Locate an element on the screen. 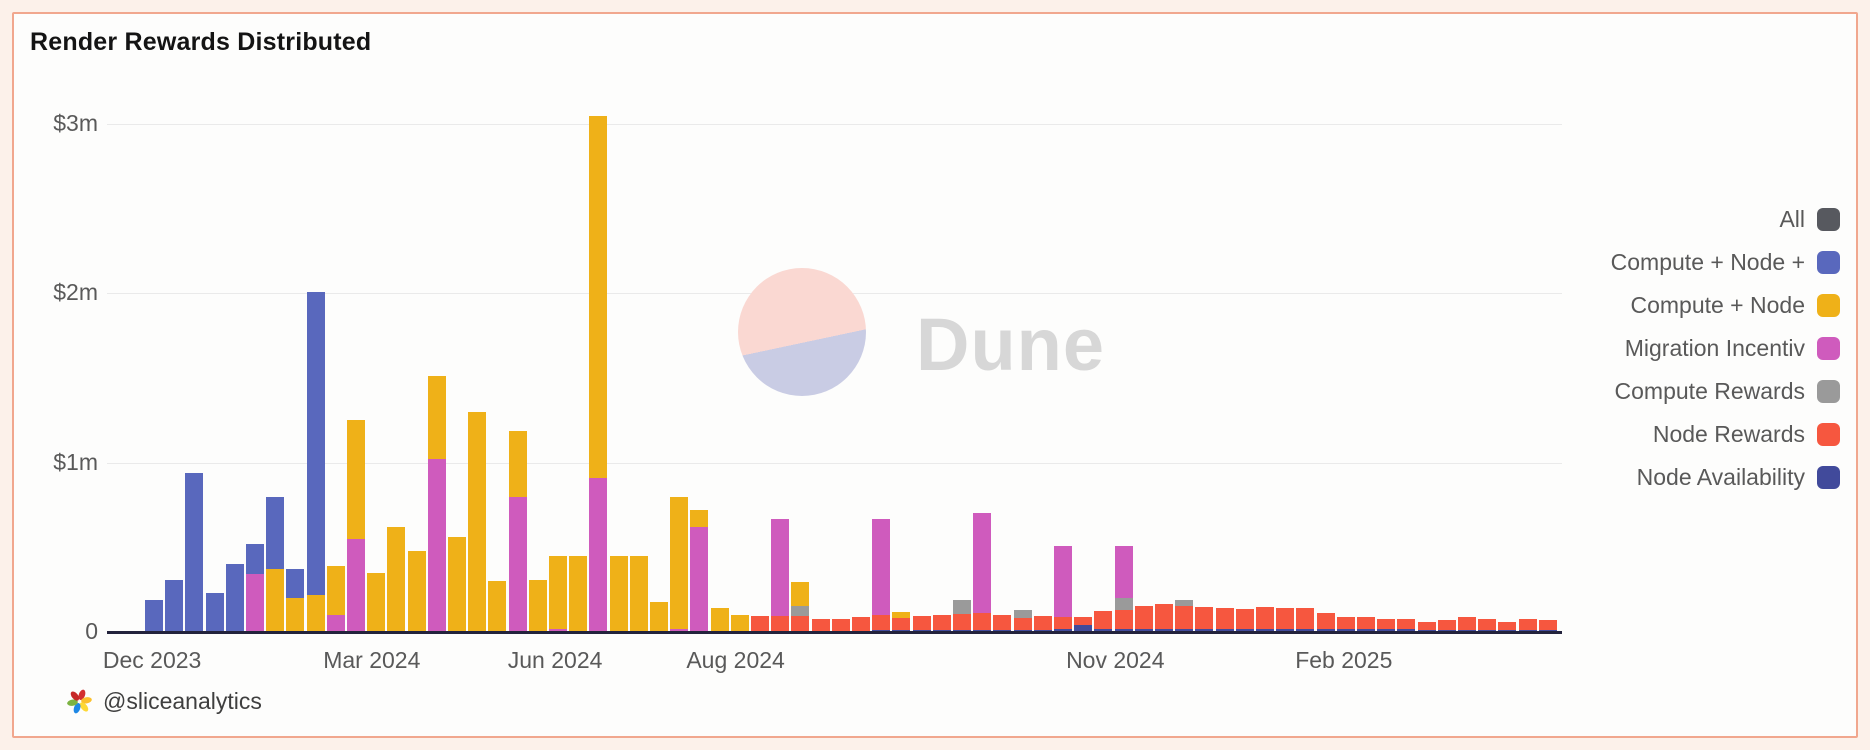  legend-item-compute_node: Compute + Node is located at coordinates (1725, 305).